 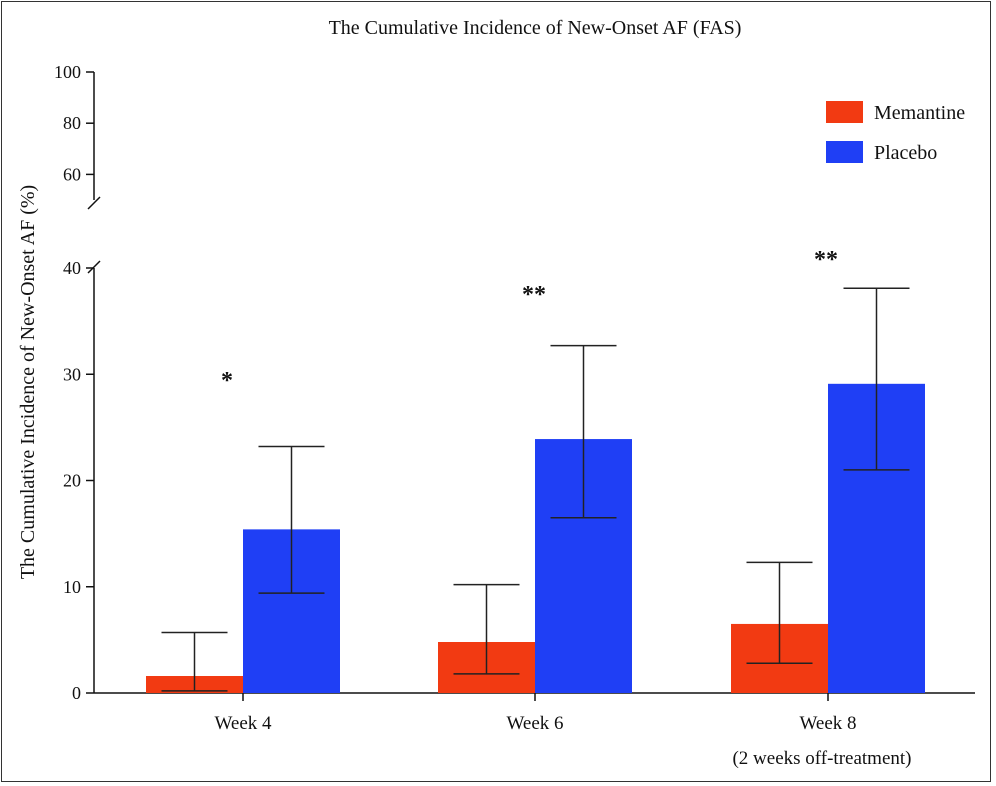 What do you see at coordinates (827, 723) in the screenshot?
I see `x-tick-label: Week 8` at bounding box center [827, 723].